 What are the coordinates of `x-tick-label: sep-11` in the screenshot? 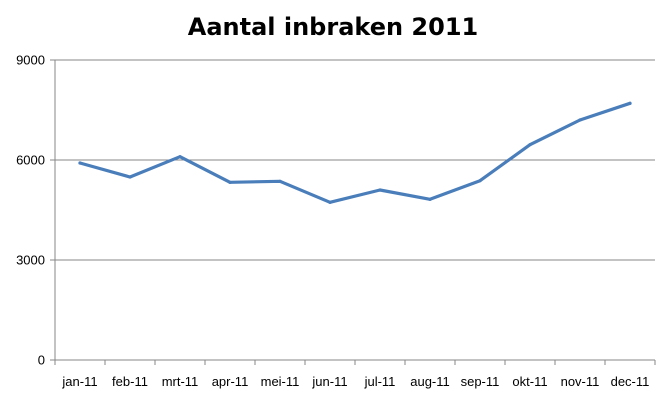 It's located at (480, 381).